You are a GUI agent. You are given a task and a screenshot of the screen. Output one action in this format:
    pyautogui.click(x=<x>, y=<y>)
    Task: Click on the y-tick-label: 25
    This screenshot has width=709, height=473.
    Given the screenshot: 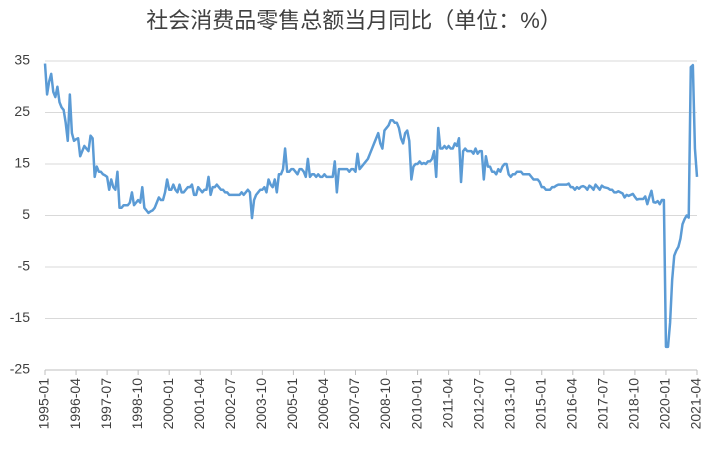 What is the action you would take?
    pyautogui.click(x=22, y=111)
    